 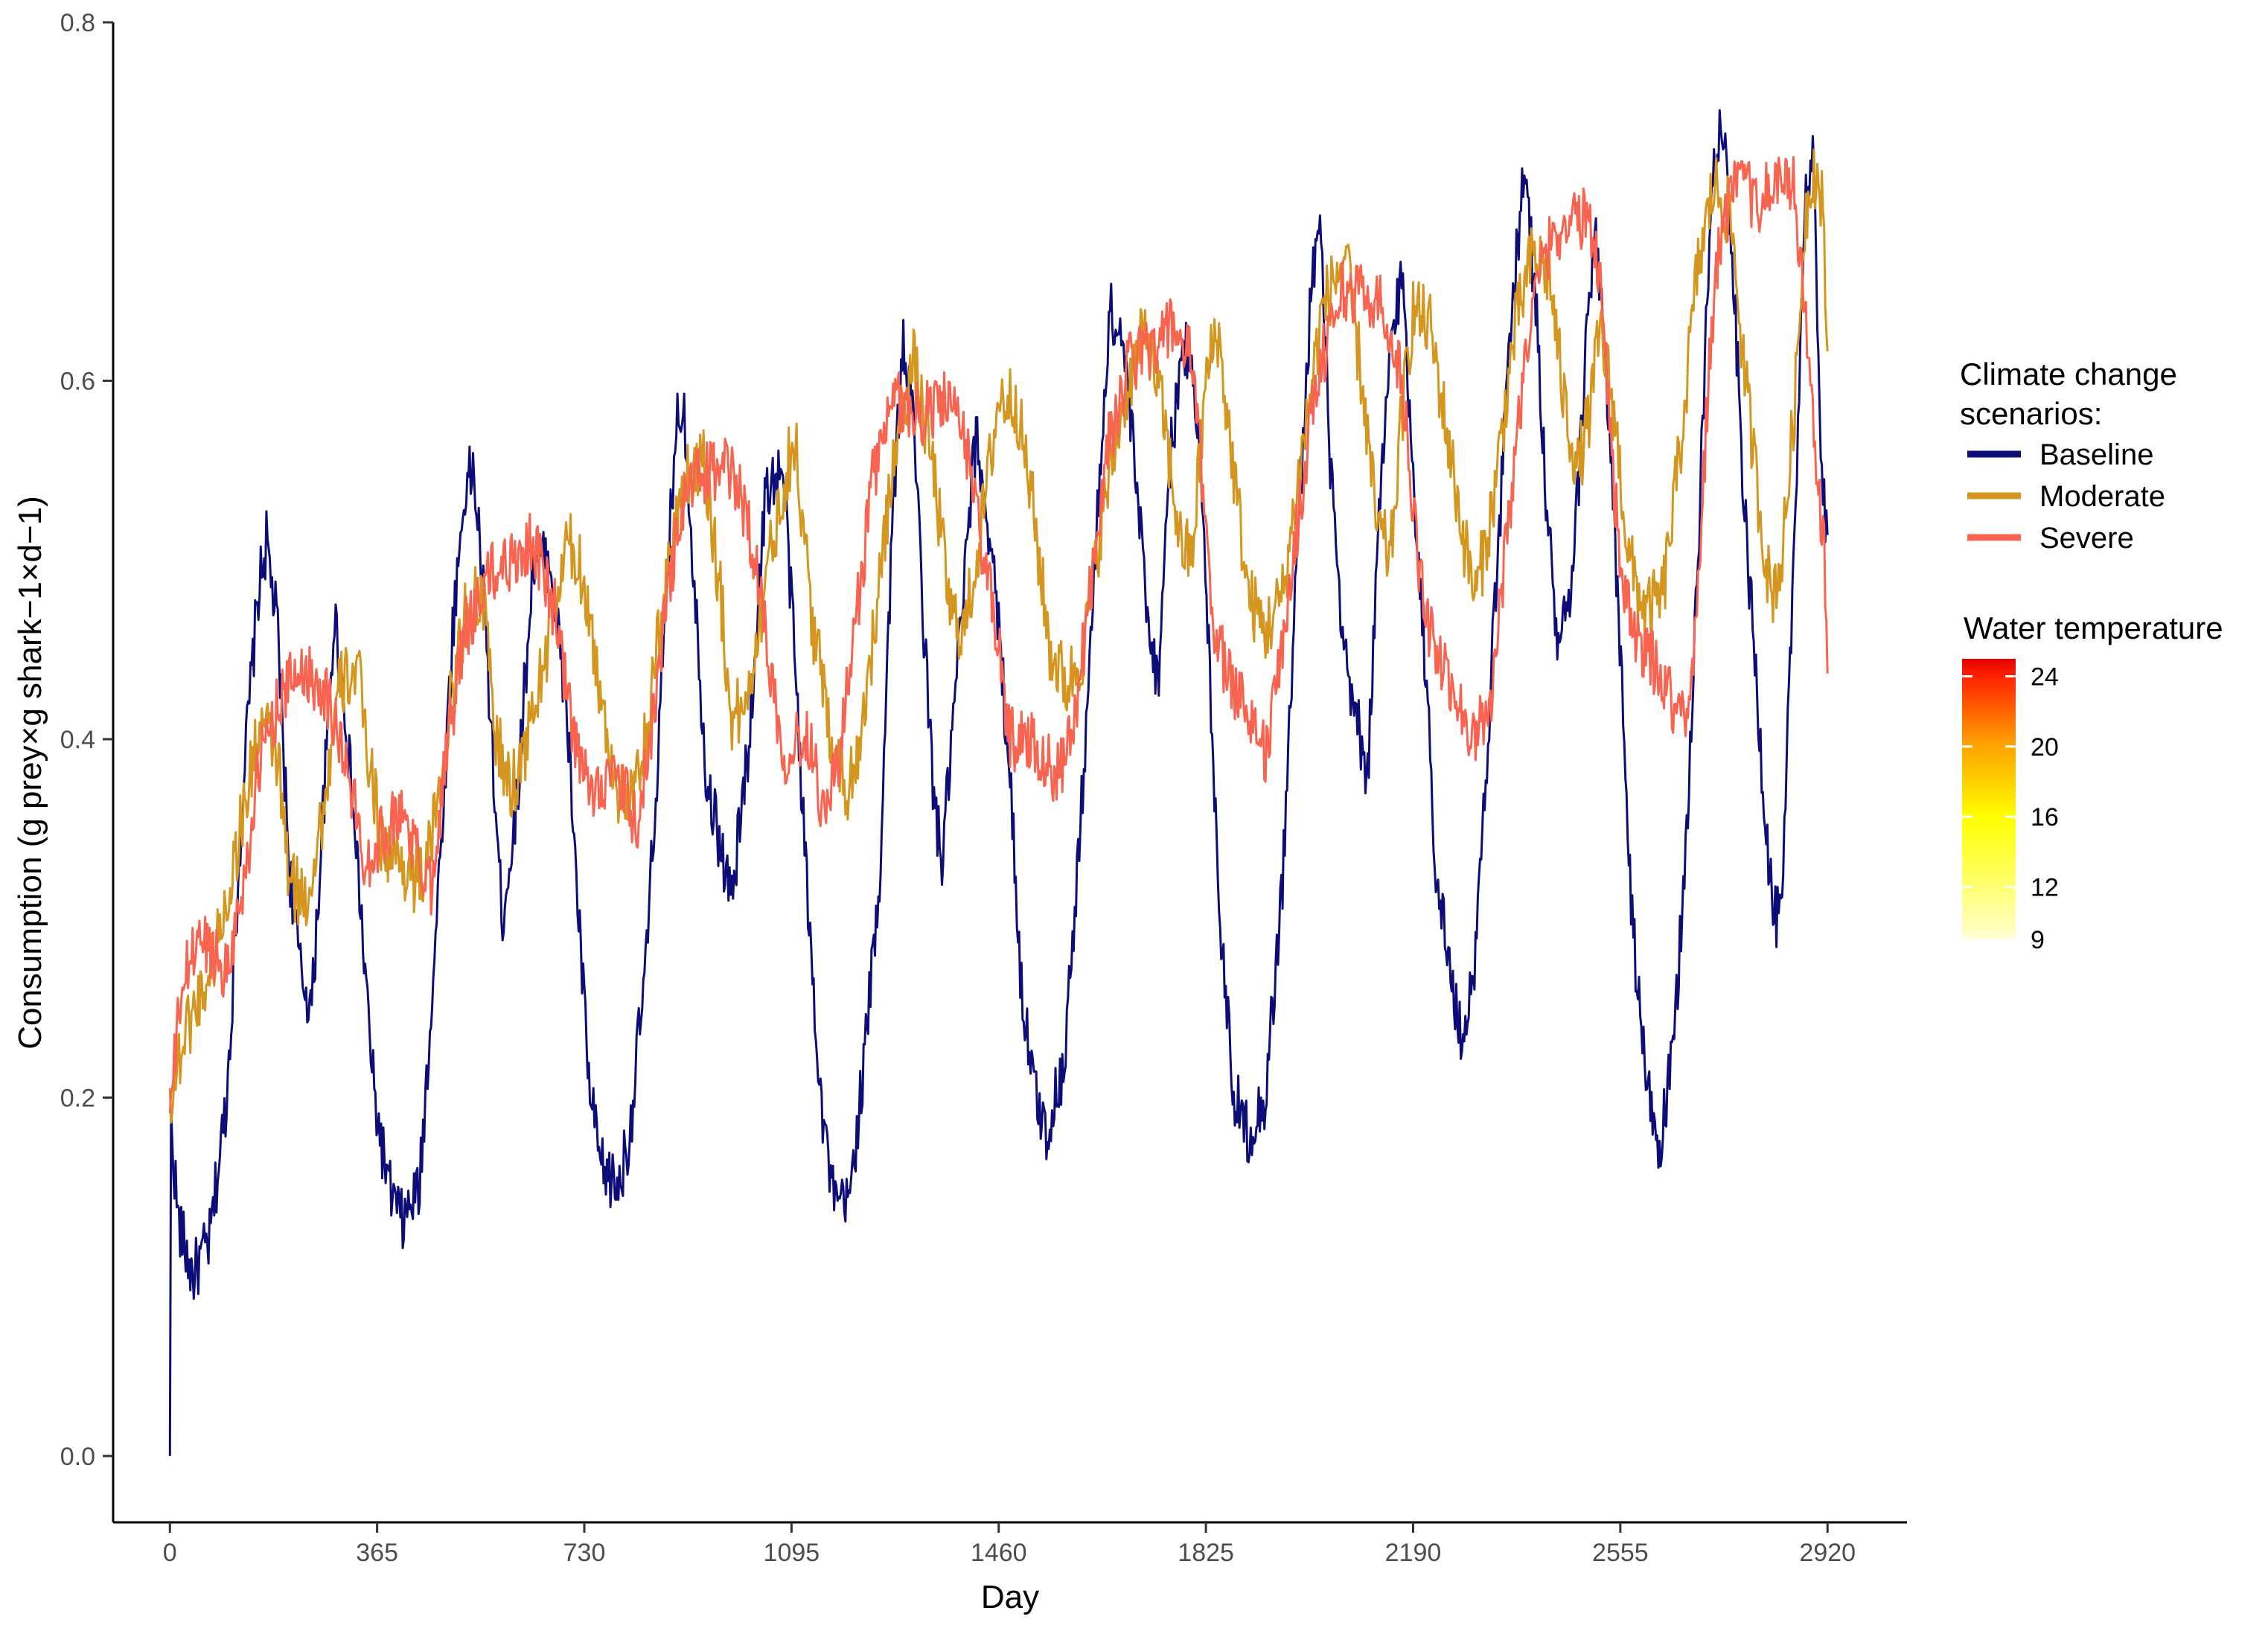 What do you see at coordinates (2092, 782) in the screenshot?
I see `colorbar-legend: Water temperature 9 12 16 20 24` at bounding box center [2092, 782].